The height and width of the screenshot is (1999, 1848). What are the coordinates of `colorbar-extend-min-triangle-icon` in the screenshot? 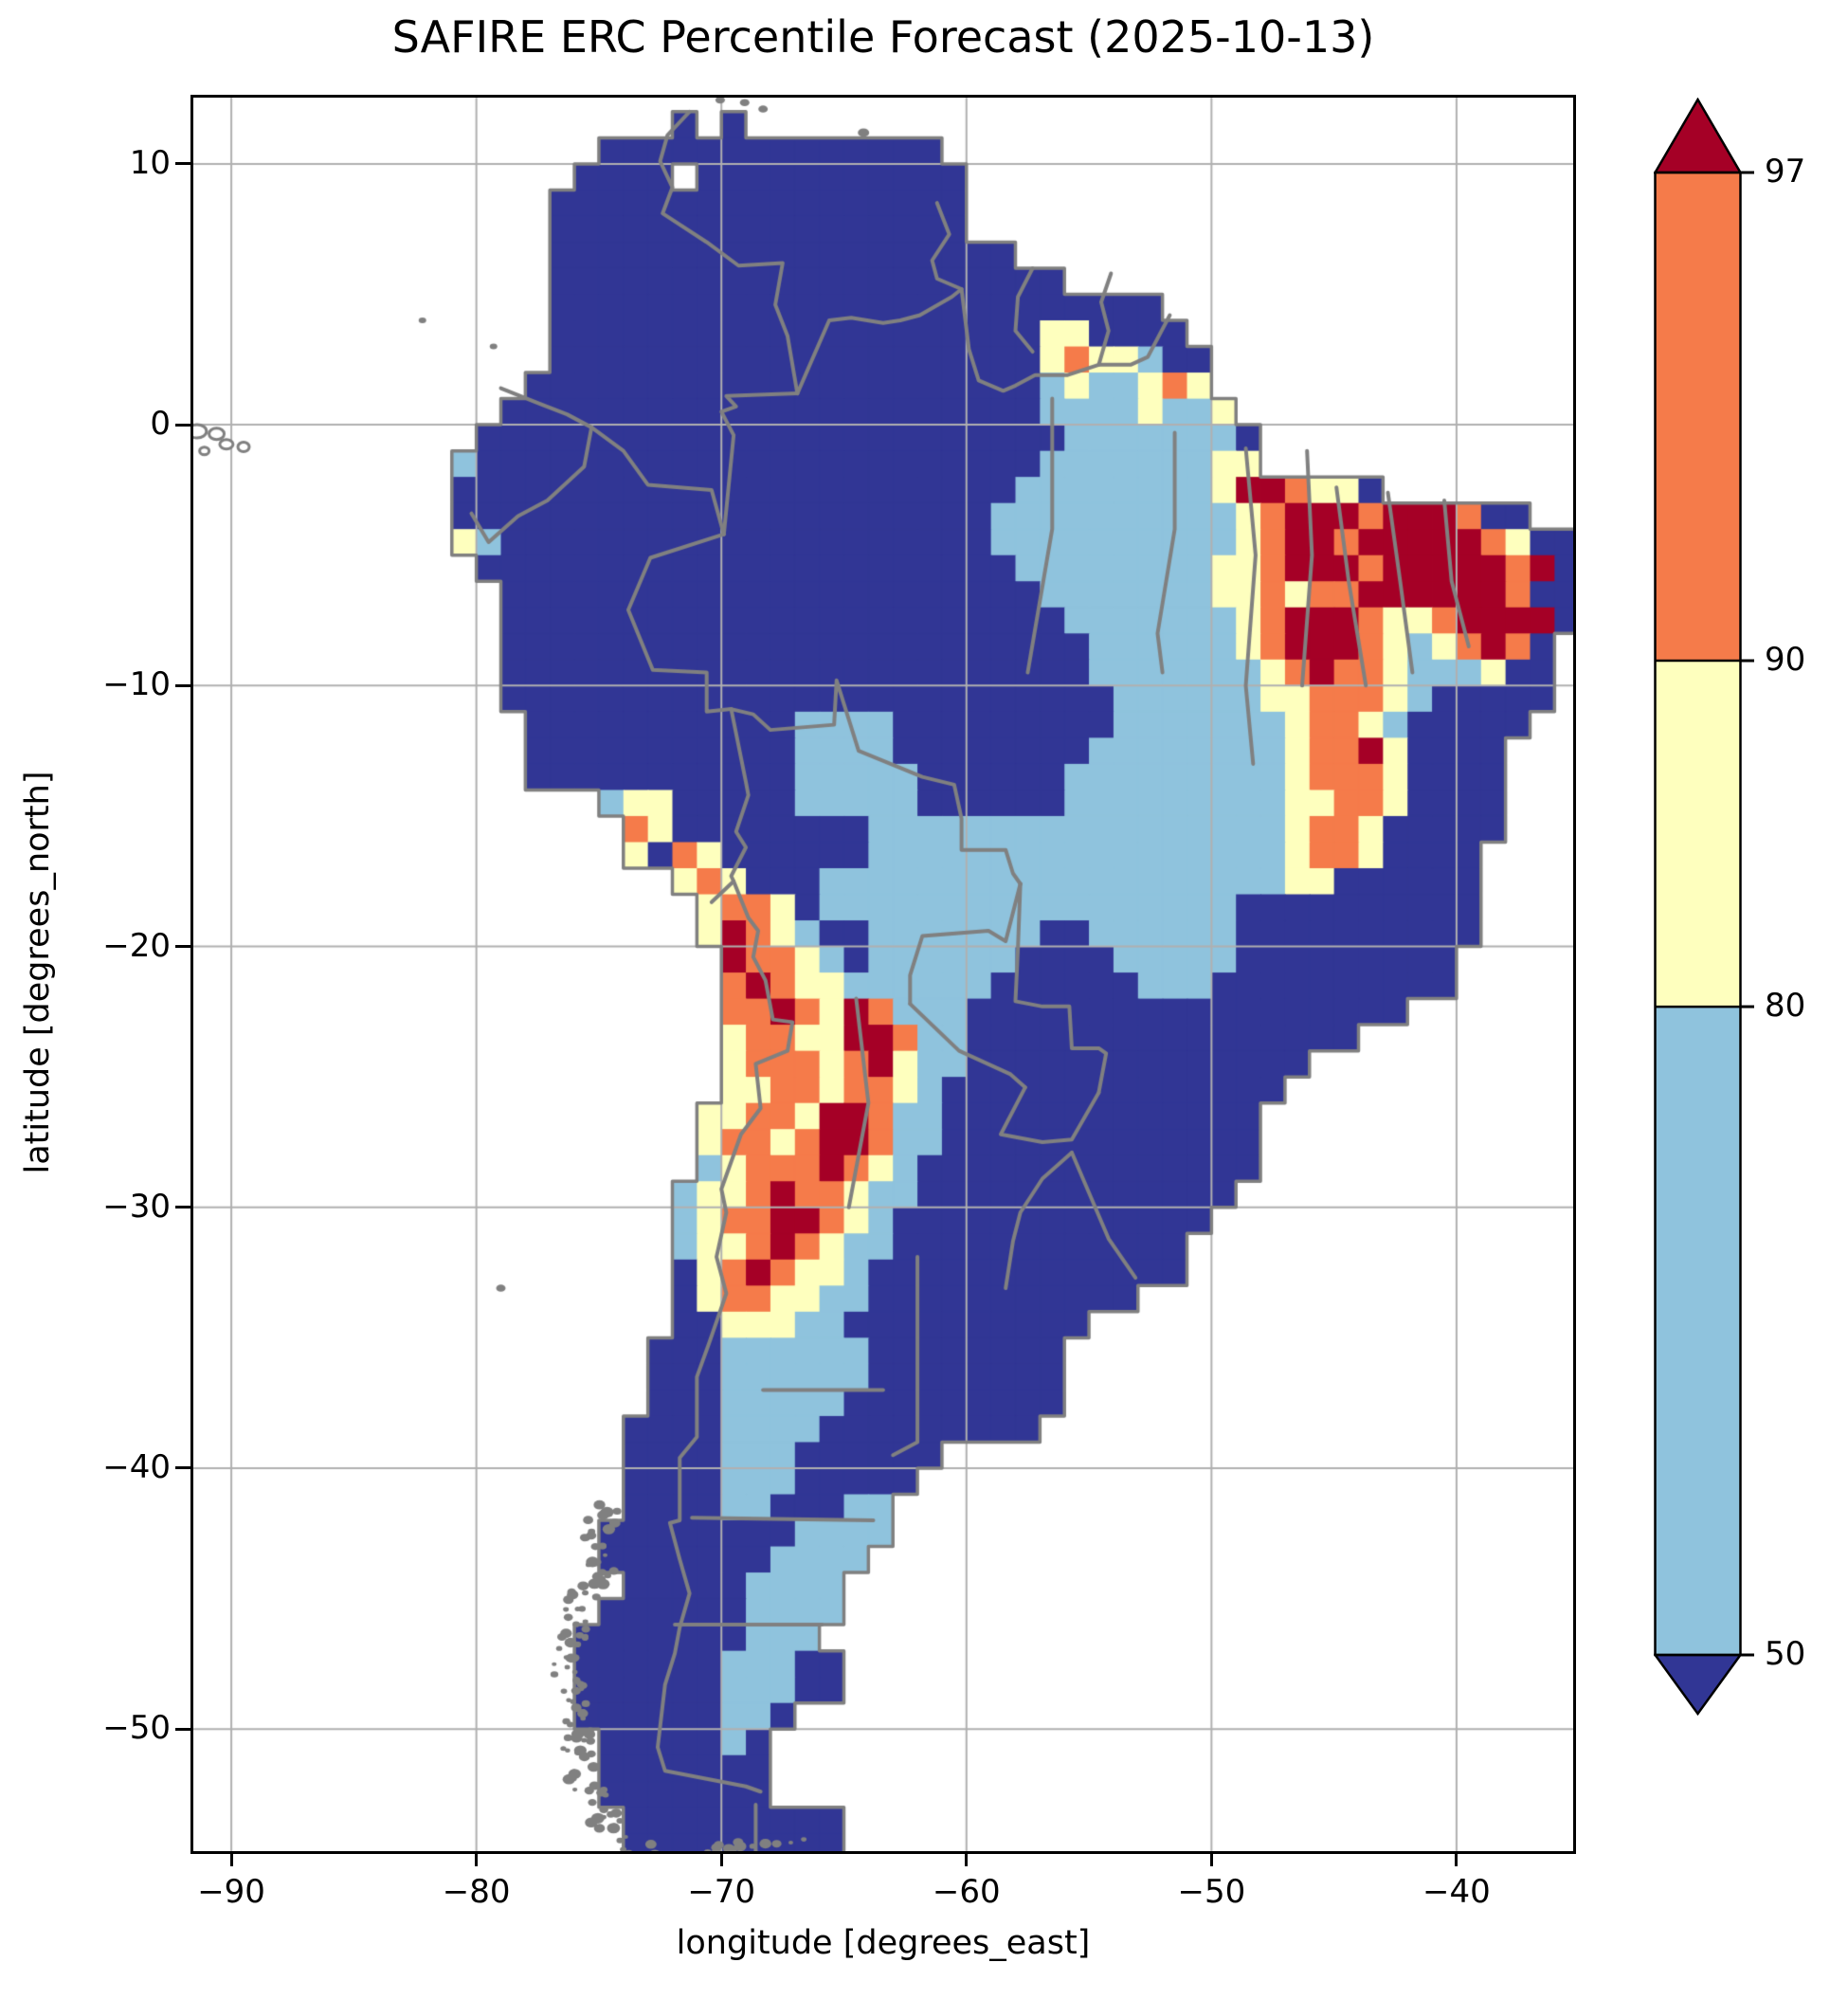 It's located at (1698, 1685).